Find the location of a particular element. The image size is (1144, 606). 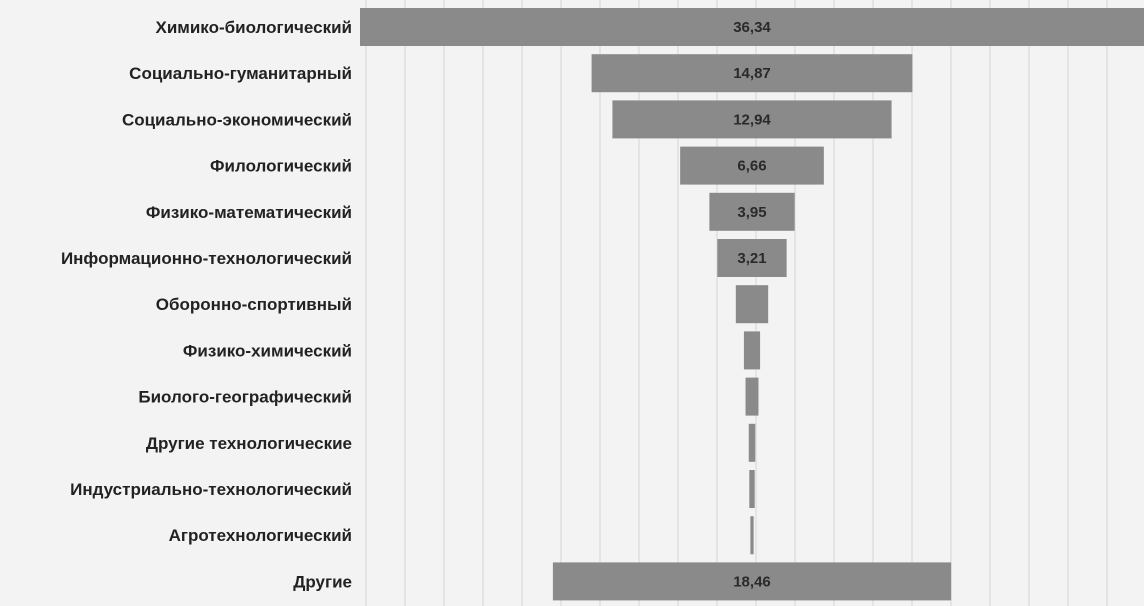

value-label: 6,66 is located at coordinates (751, 166).